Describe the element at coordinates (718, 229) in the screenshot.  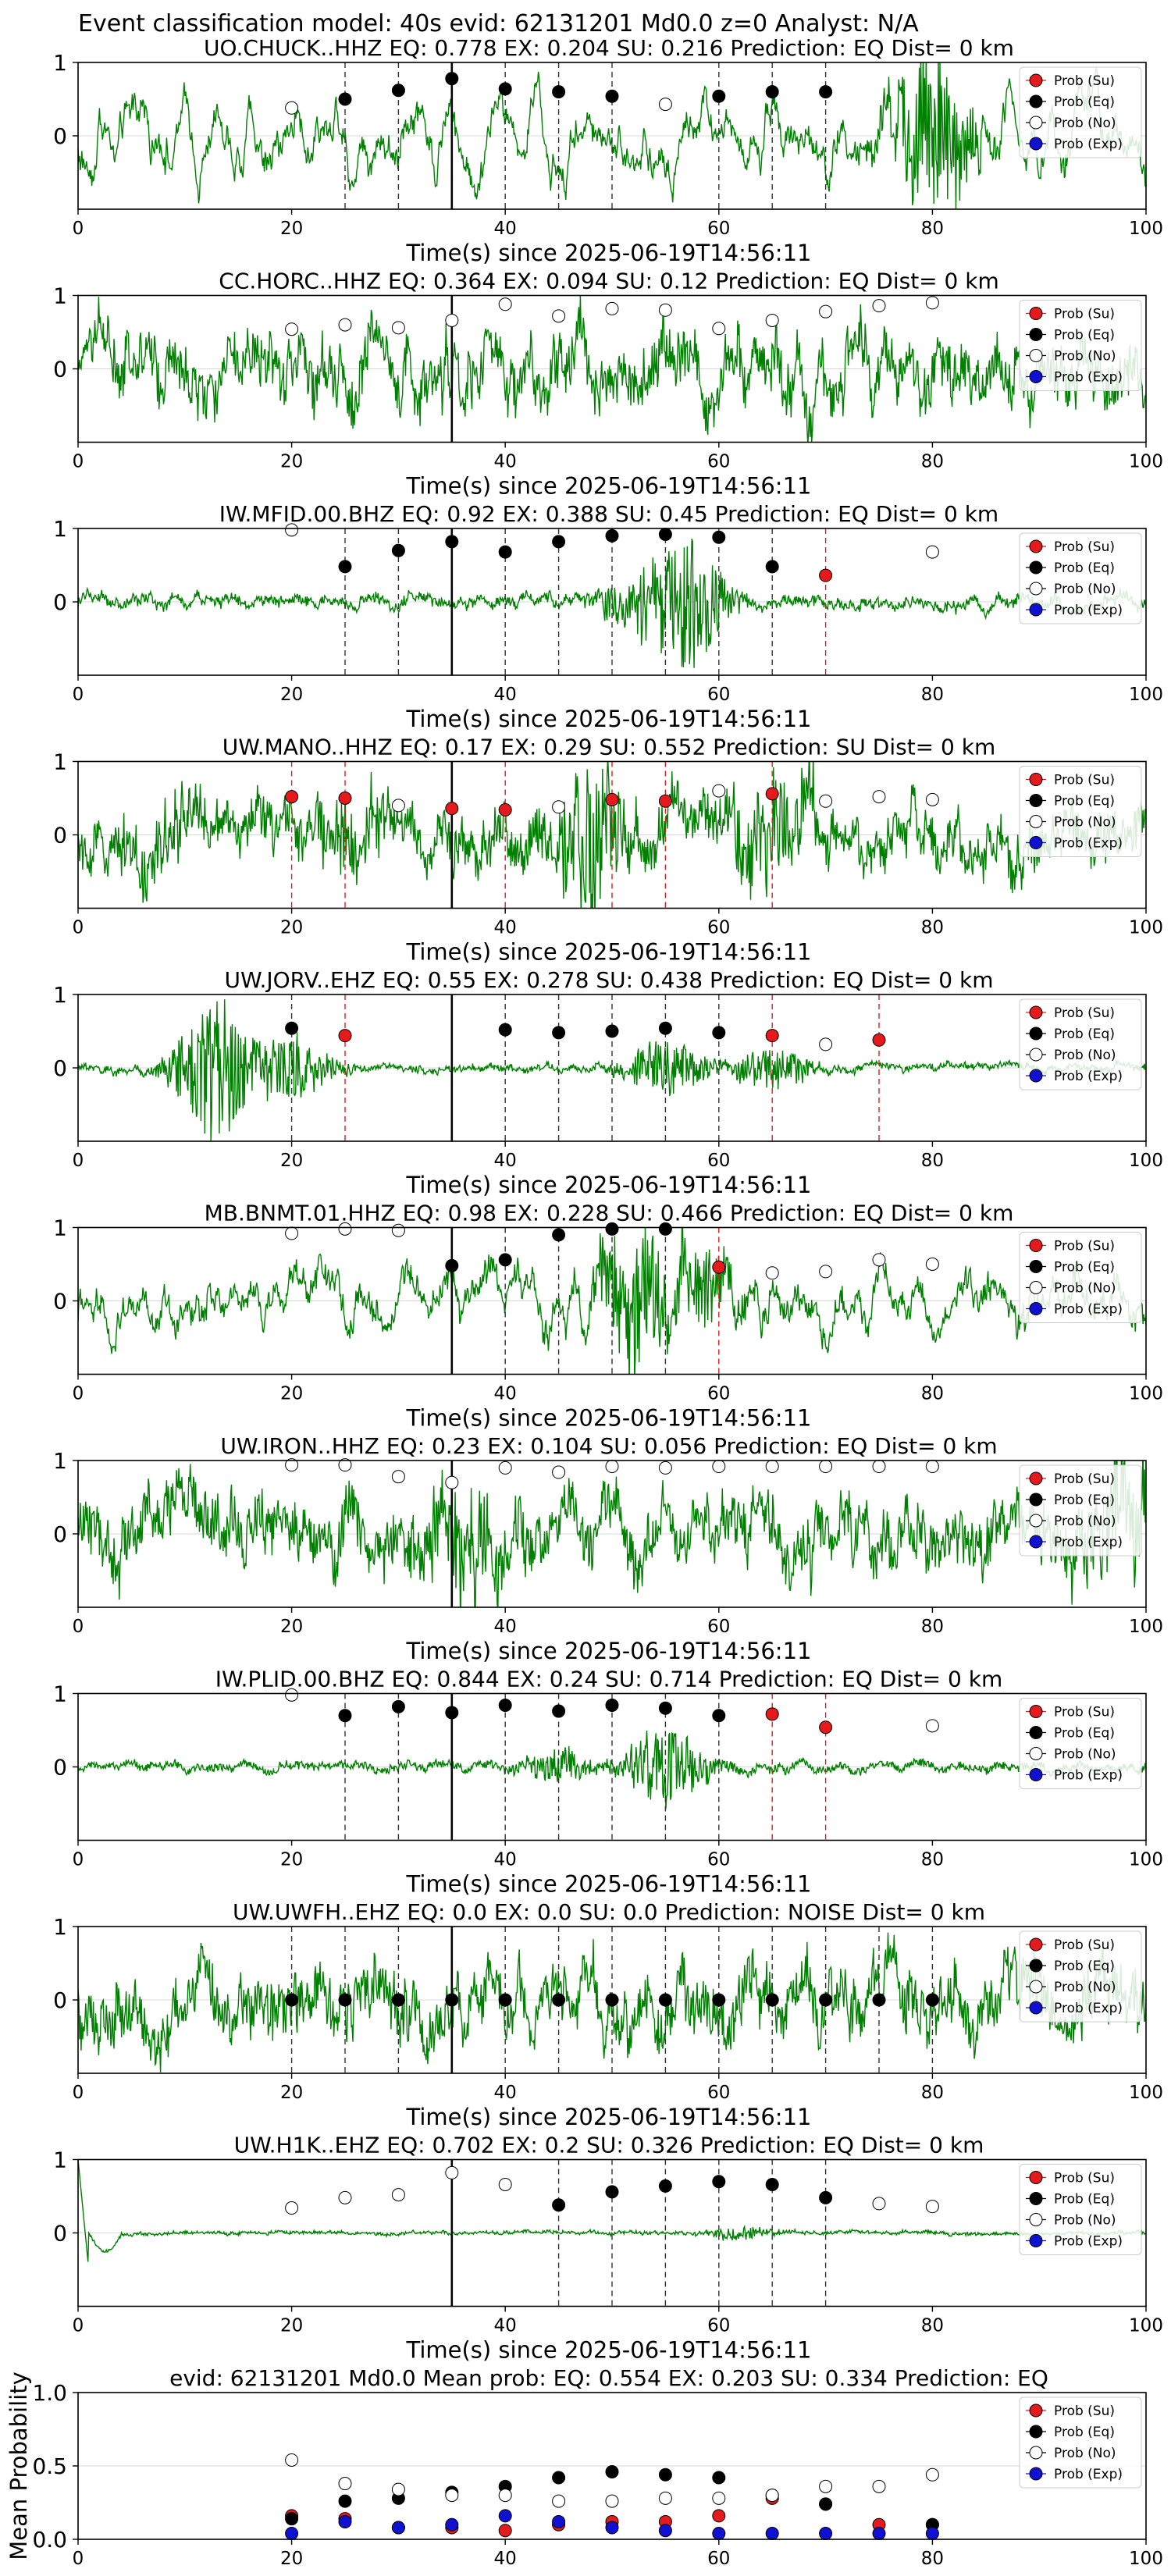
I see `x-tick-label: 60` at that location.